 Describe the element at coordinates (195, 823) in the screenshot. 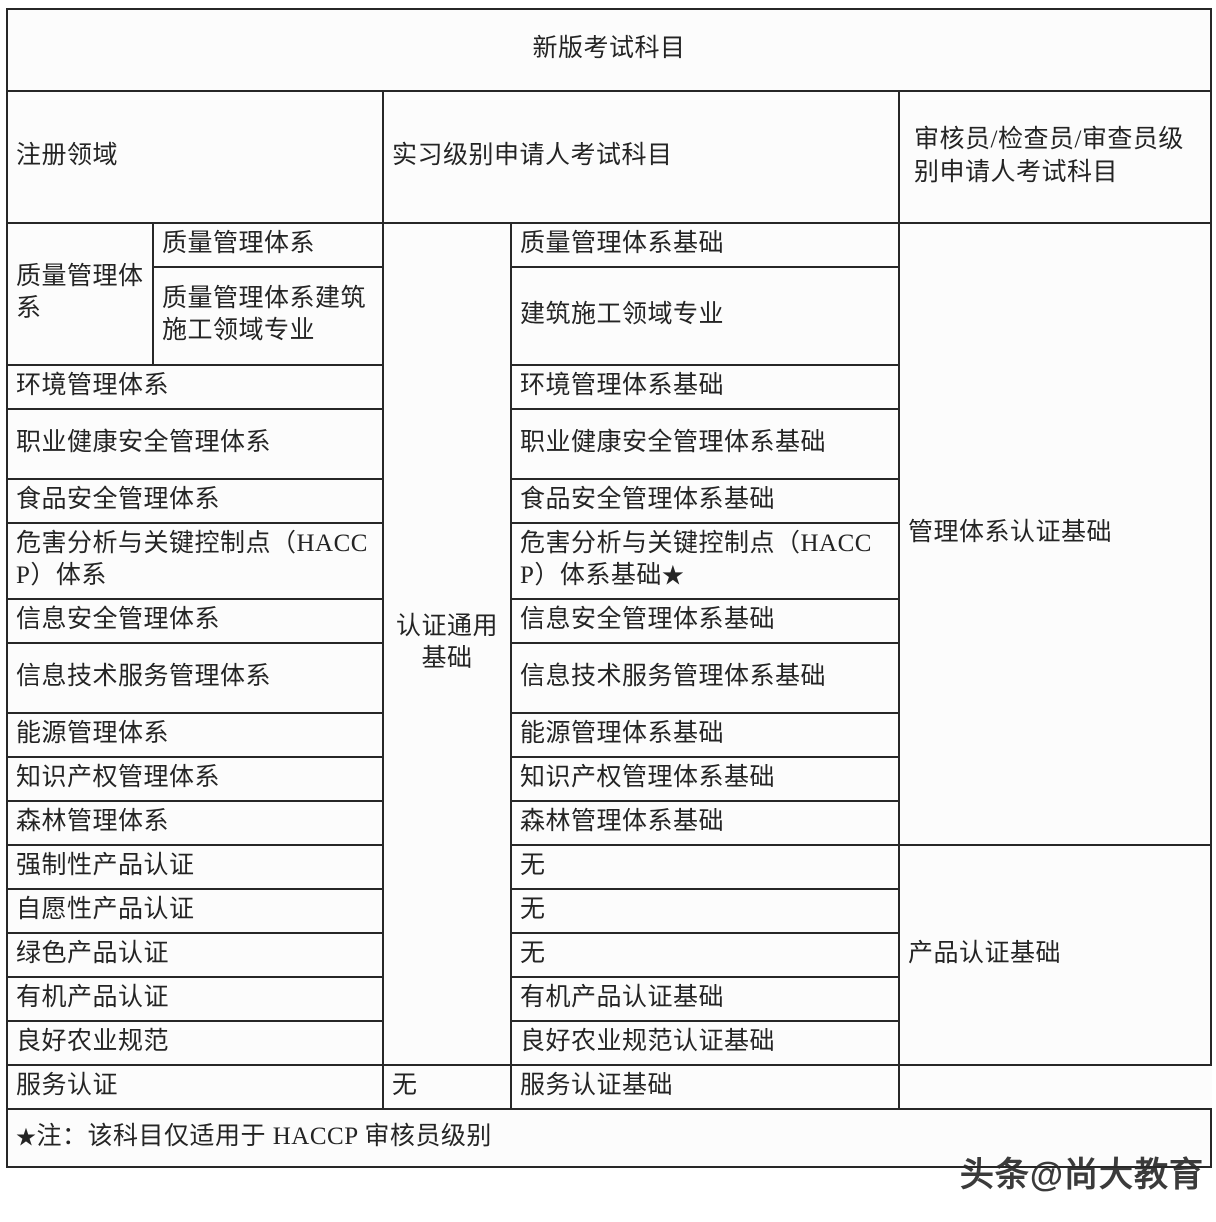

I see `field-forest-management: 森林管理体系` at that location.